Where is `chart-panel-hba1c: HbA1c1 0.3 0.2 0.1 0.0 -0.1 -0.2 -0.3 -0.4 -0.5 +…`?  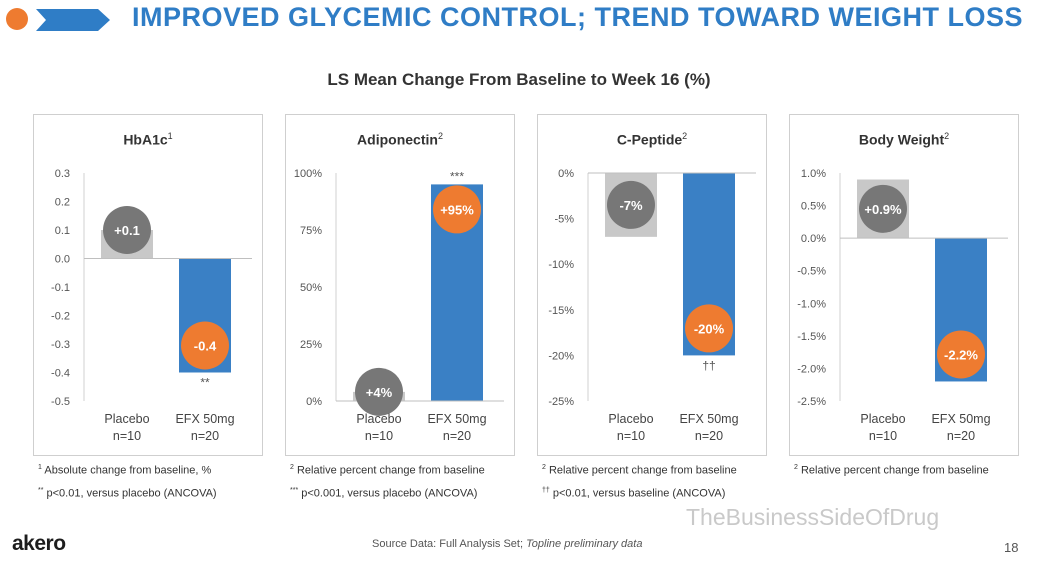
chart-panel-hba1c: HbA1c1 0.3 0.2 0.1 0.0 -0.1 -0.2 -0.3 -0.4 -0.5 +… is located at coordinates (148, 285).